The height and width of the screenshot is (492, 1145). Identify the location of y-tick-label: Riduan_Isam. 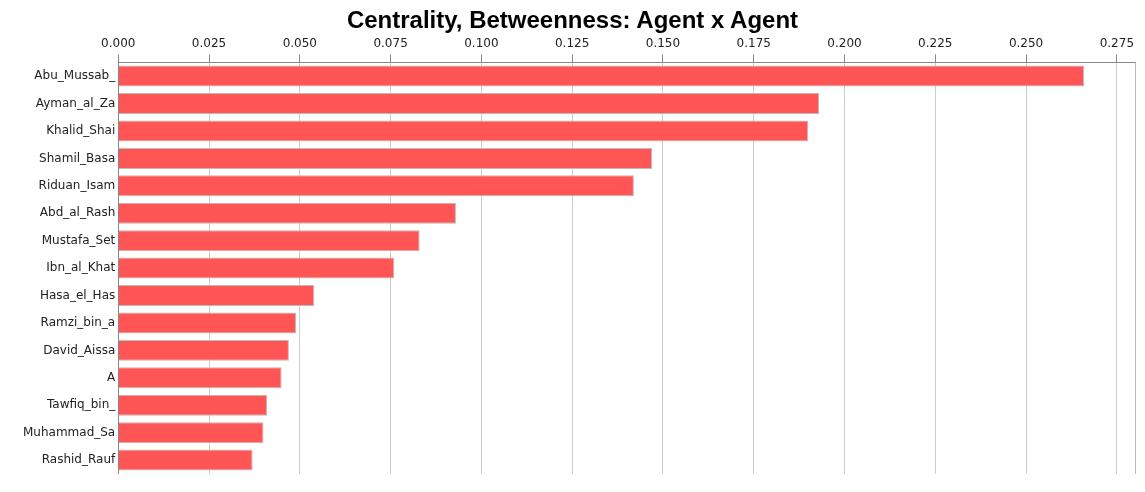
(77, 184).